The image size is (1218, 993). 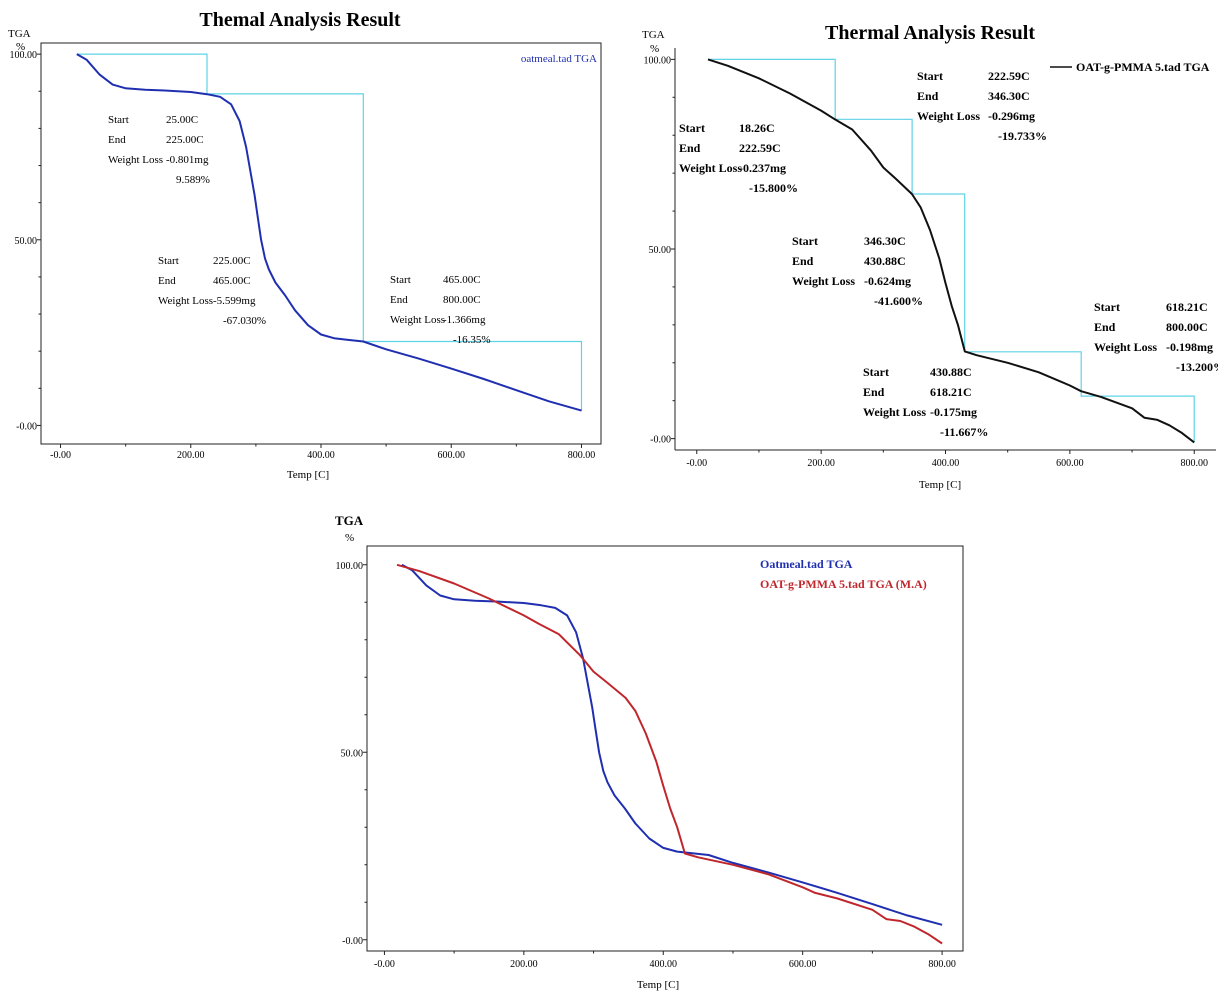 What do you see at coordinates (299, 20) in the screenshot?
I see `chart-title: Themal Analysis Result` at bounding box center [299, 20].